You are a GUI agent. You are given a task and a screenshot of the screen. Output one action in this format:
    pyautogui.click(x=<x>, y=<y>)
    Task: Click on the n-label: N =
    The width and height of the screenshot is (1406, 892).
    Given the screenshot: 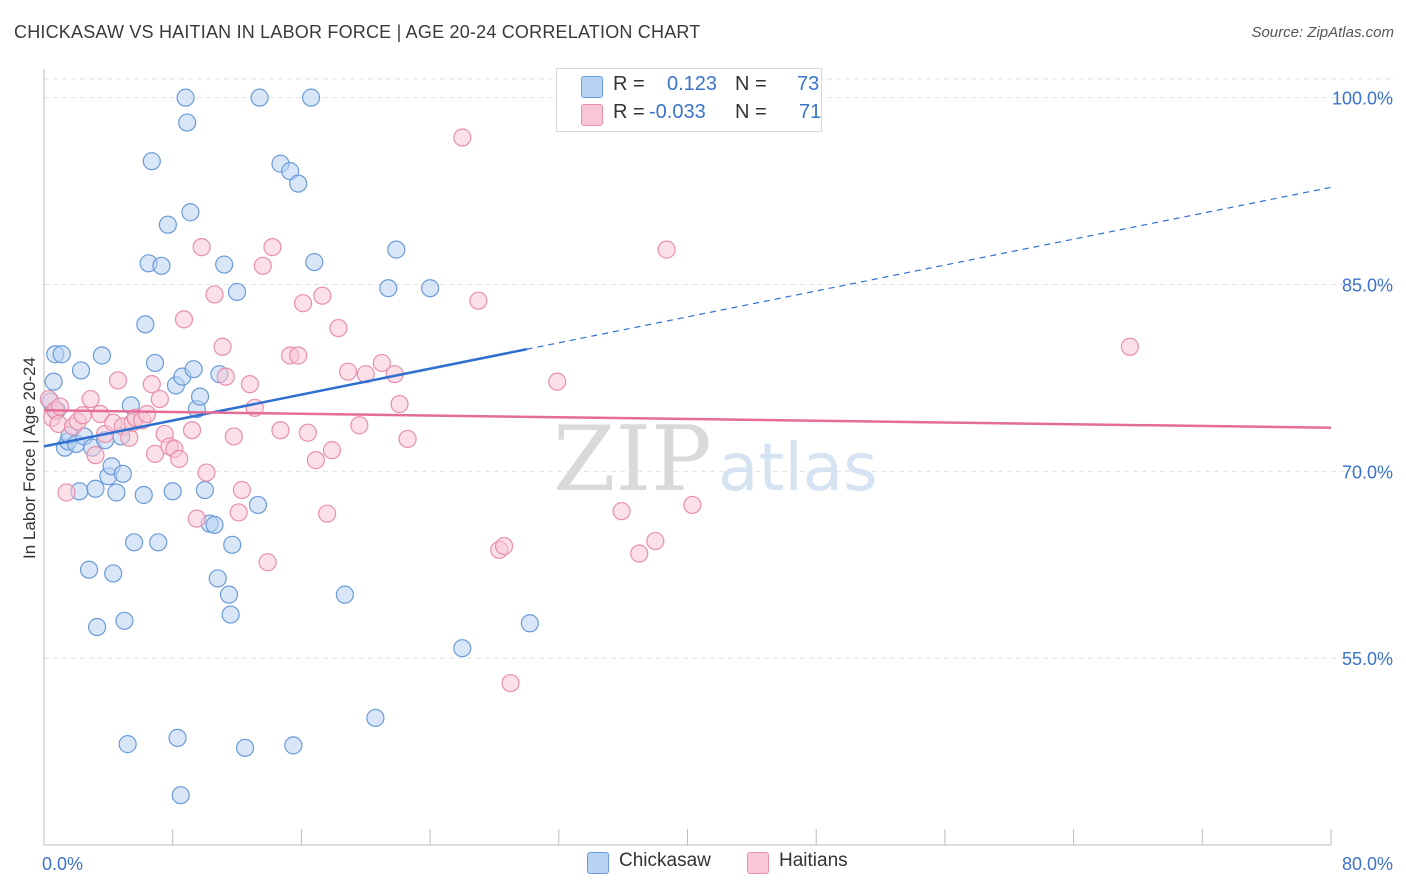 What is the action you would take?
    pyautogui.click(x=751, y=84)
    